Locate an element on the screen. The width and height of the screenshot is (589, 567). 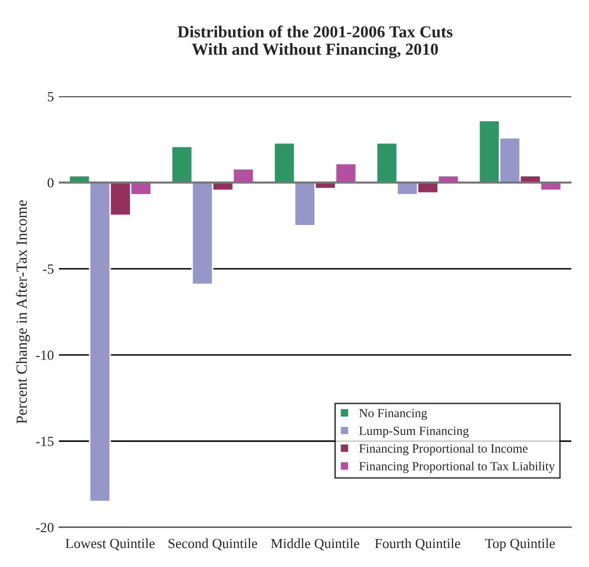
y-tick-label: -5 is located at coordinates (48, 269).